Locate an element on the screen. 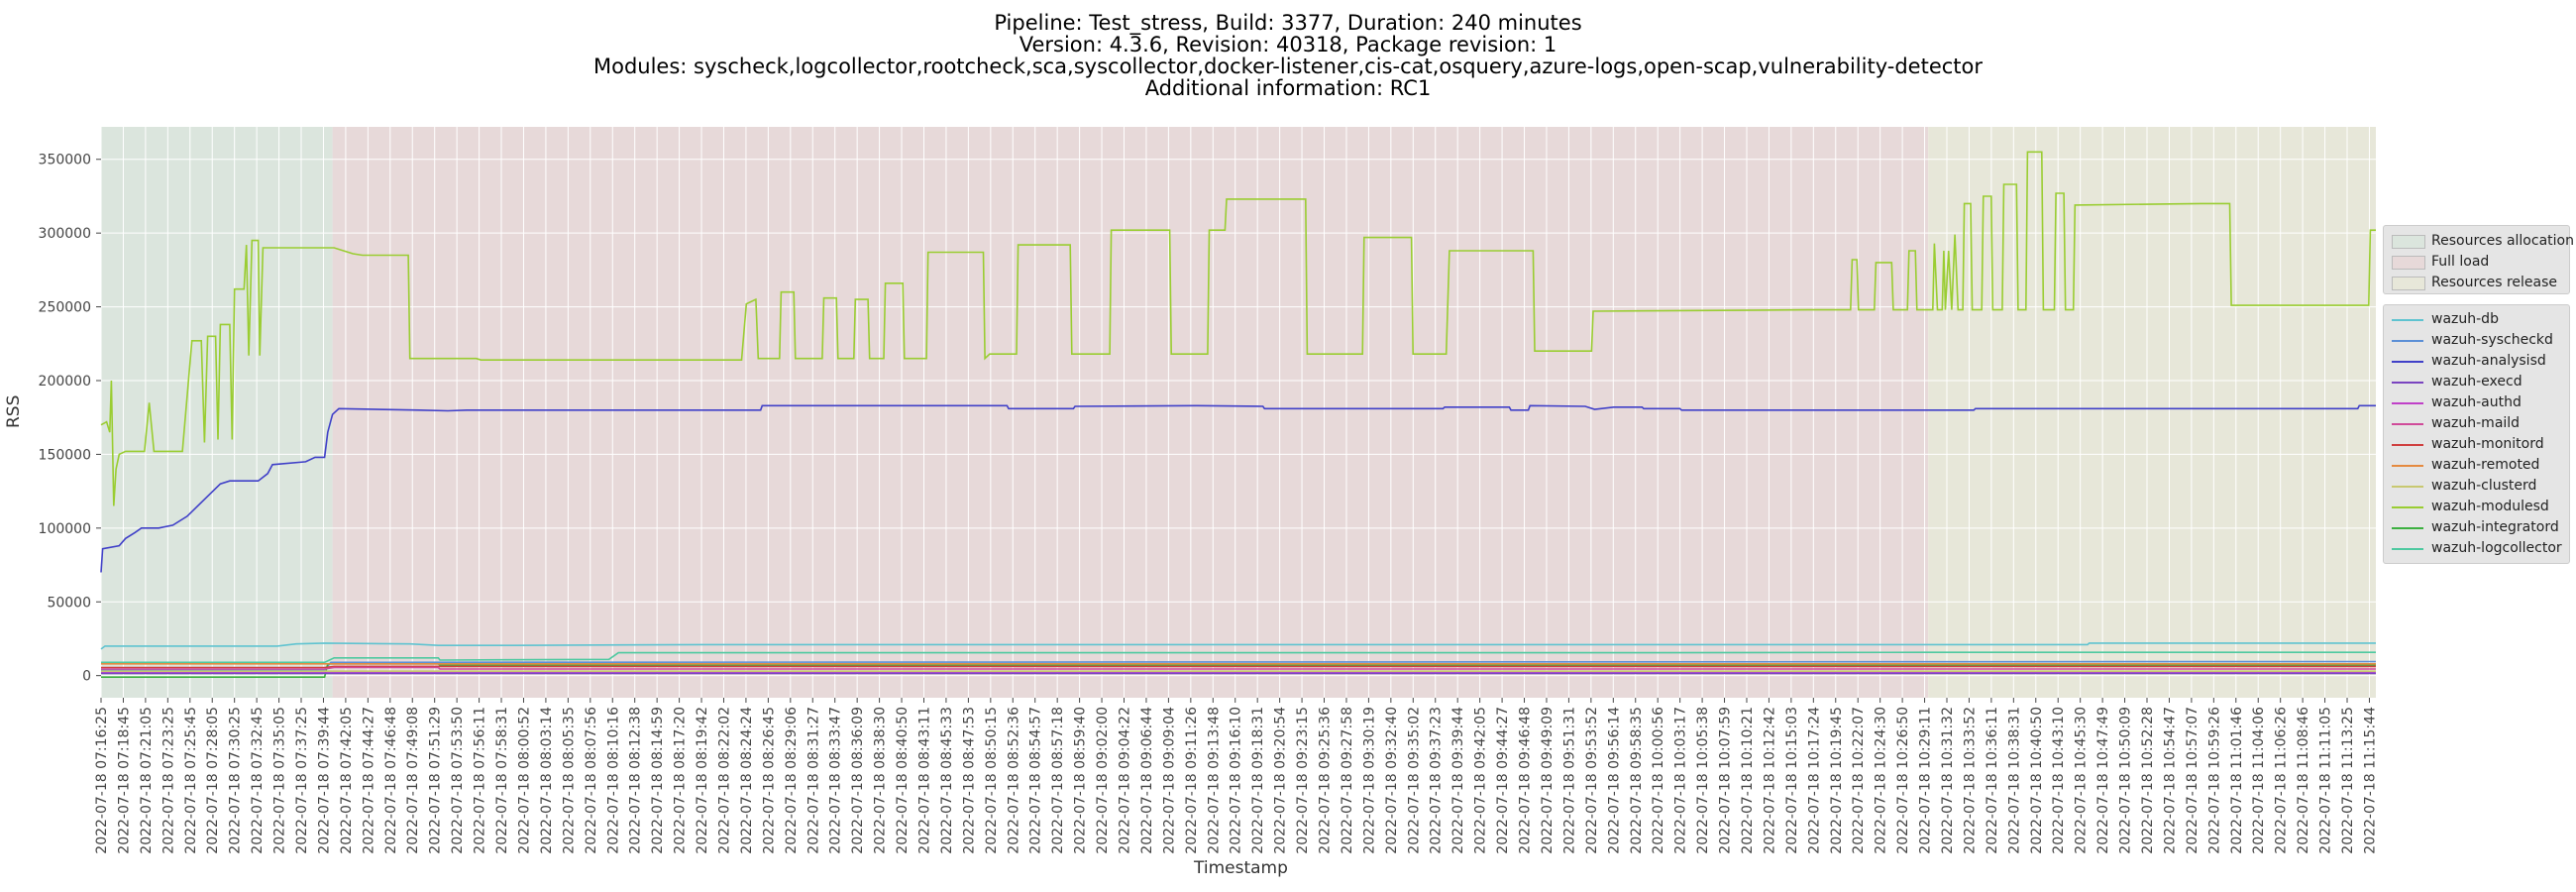  series-legend-label: wazuh-execd is located at coordinates (2476, 382).